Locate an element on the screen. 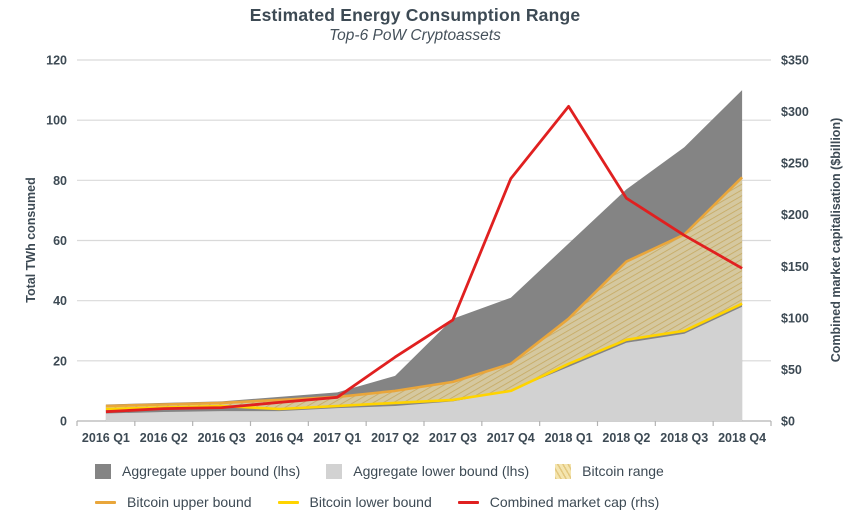 This screenshot has height=517, width=850. x-axis-category-label: 2018 Q2 is located at coordinates (626, 438).